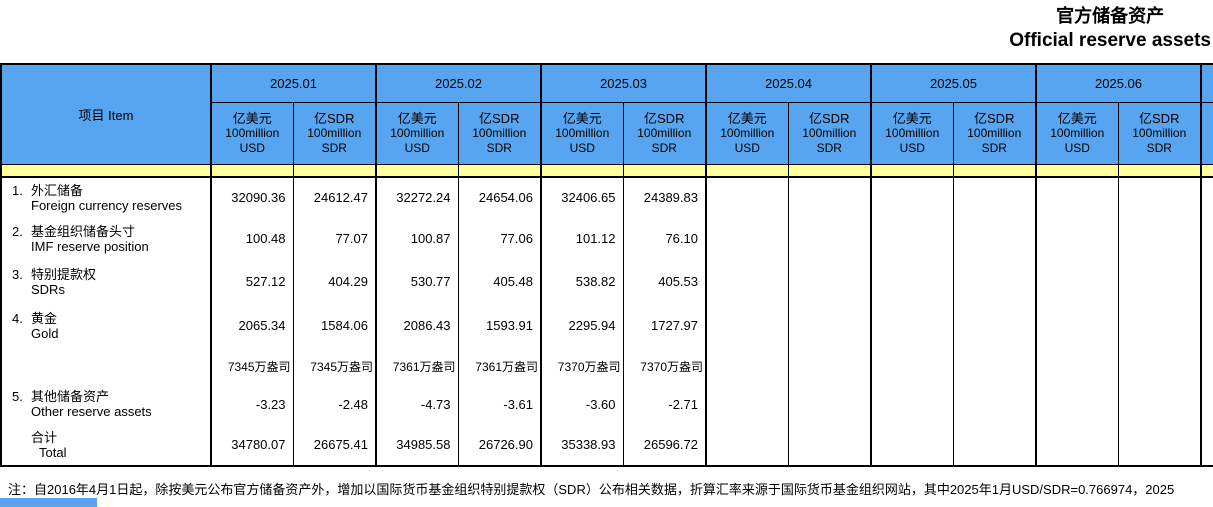 This screenshot has width=1213, height=507. What do you see at coordinates (1110, 16) in the screenshot?
I see `page-title-chinese: 官方储备资产` at bounding box center [1110, 16].